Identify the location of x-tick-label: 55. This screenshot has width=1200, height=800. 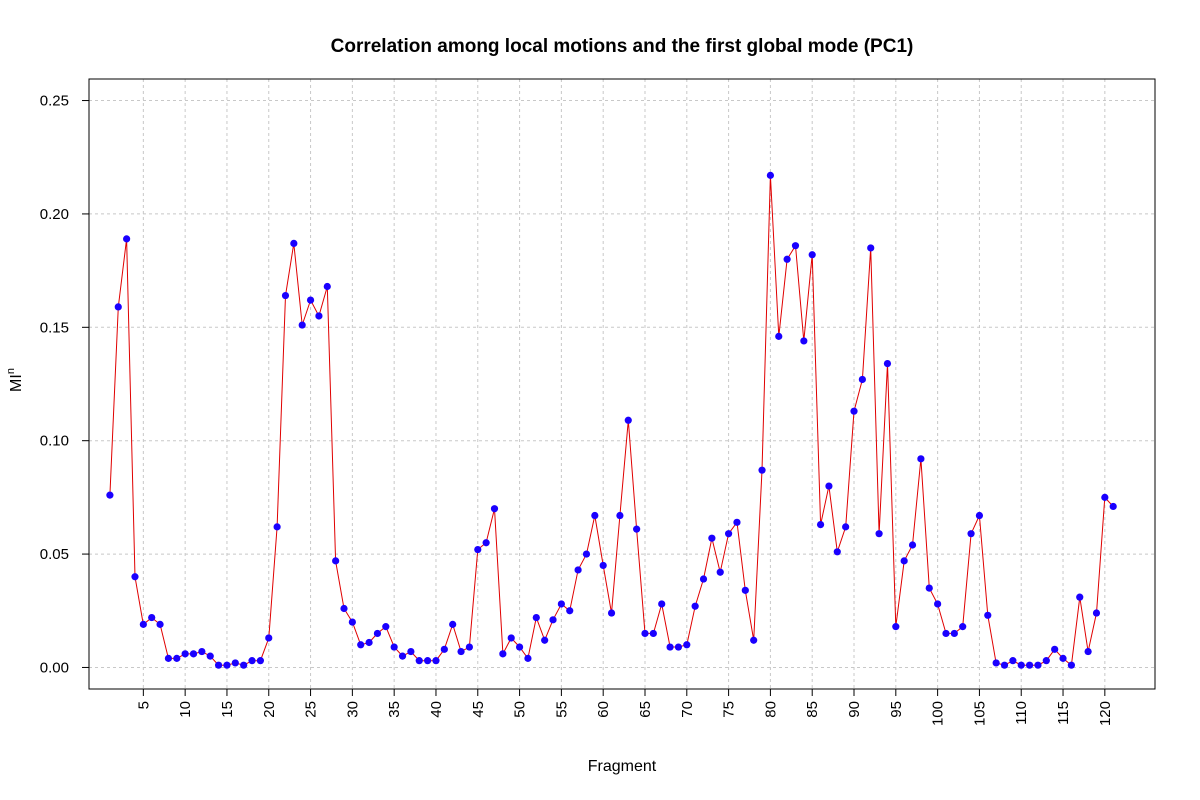
(561, 709).